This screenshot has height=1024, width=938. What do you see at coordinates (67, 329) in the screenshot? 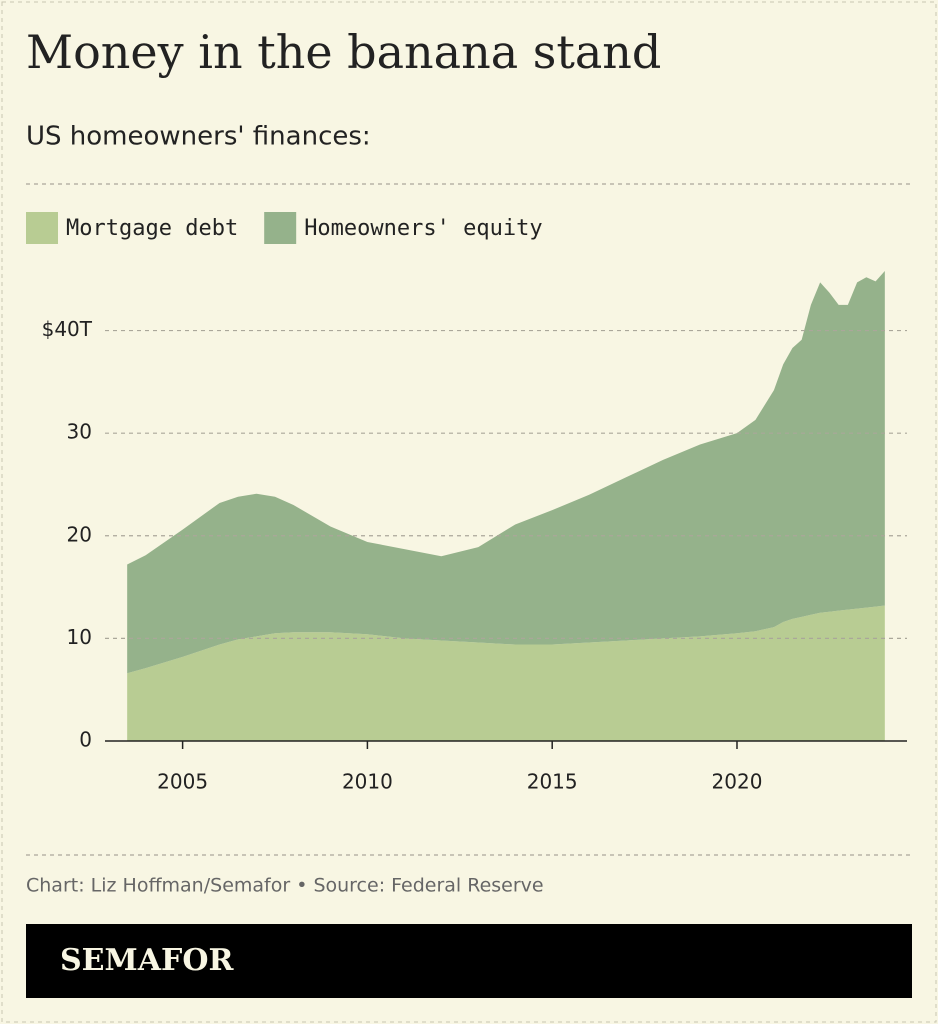
I see `y-tick-label: $40T` at bounding box center [67, 329].